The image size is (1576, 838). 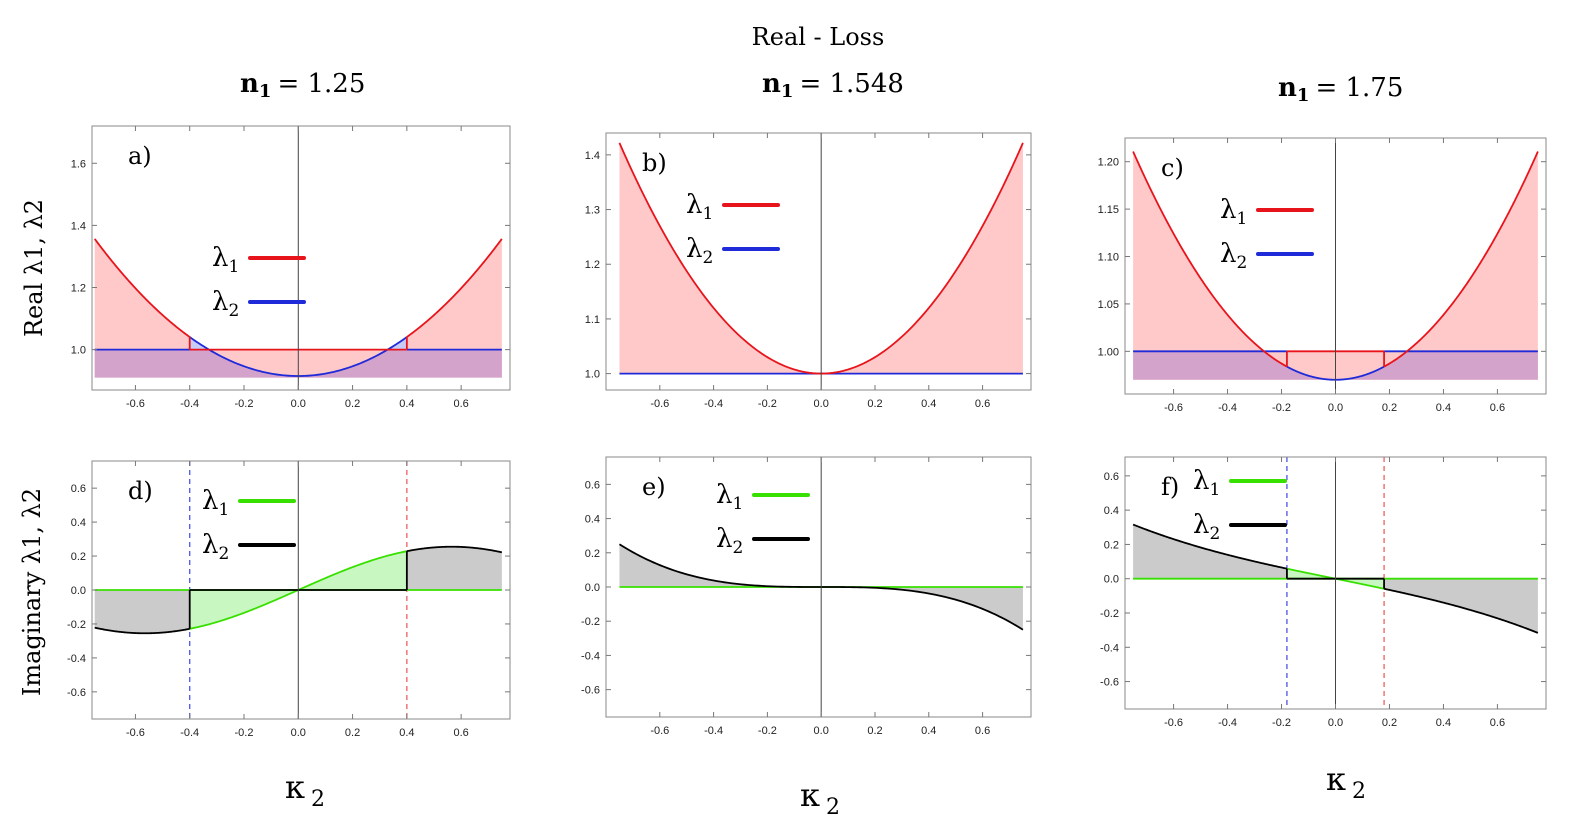 What do you see at coordinates (592, 375) in the screenshot?
I see `y-tick-label: 1.0` at bounding box center [592, 375].